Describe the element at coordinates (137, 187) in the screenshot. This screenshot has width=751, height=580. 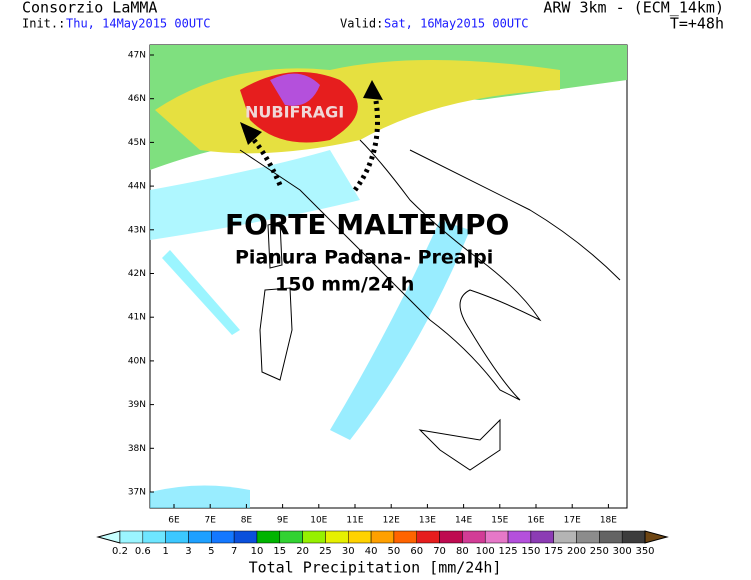
I see `lat-label: 44N` at that location.